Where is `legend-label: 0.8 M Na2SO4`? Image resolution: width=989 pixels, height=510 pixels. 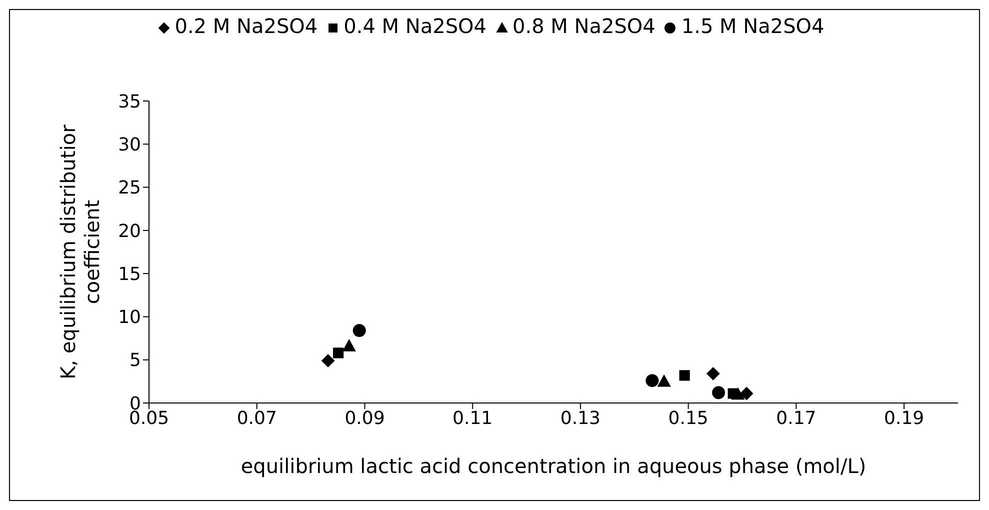
legend-label: 0.8 M Na2SO4 is located at coordinates (584, 26).